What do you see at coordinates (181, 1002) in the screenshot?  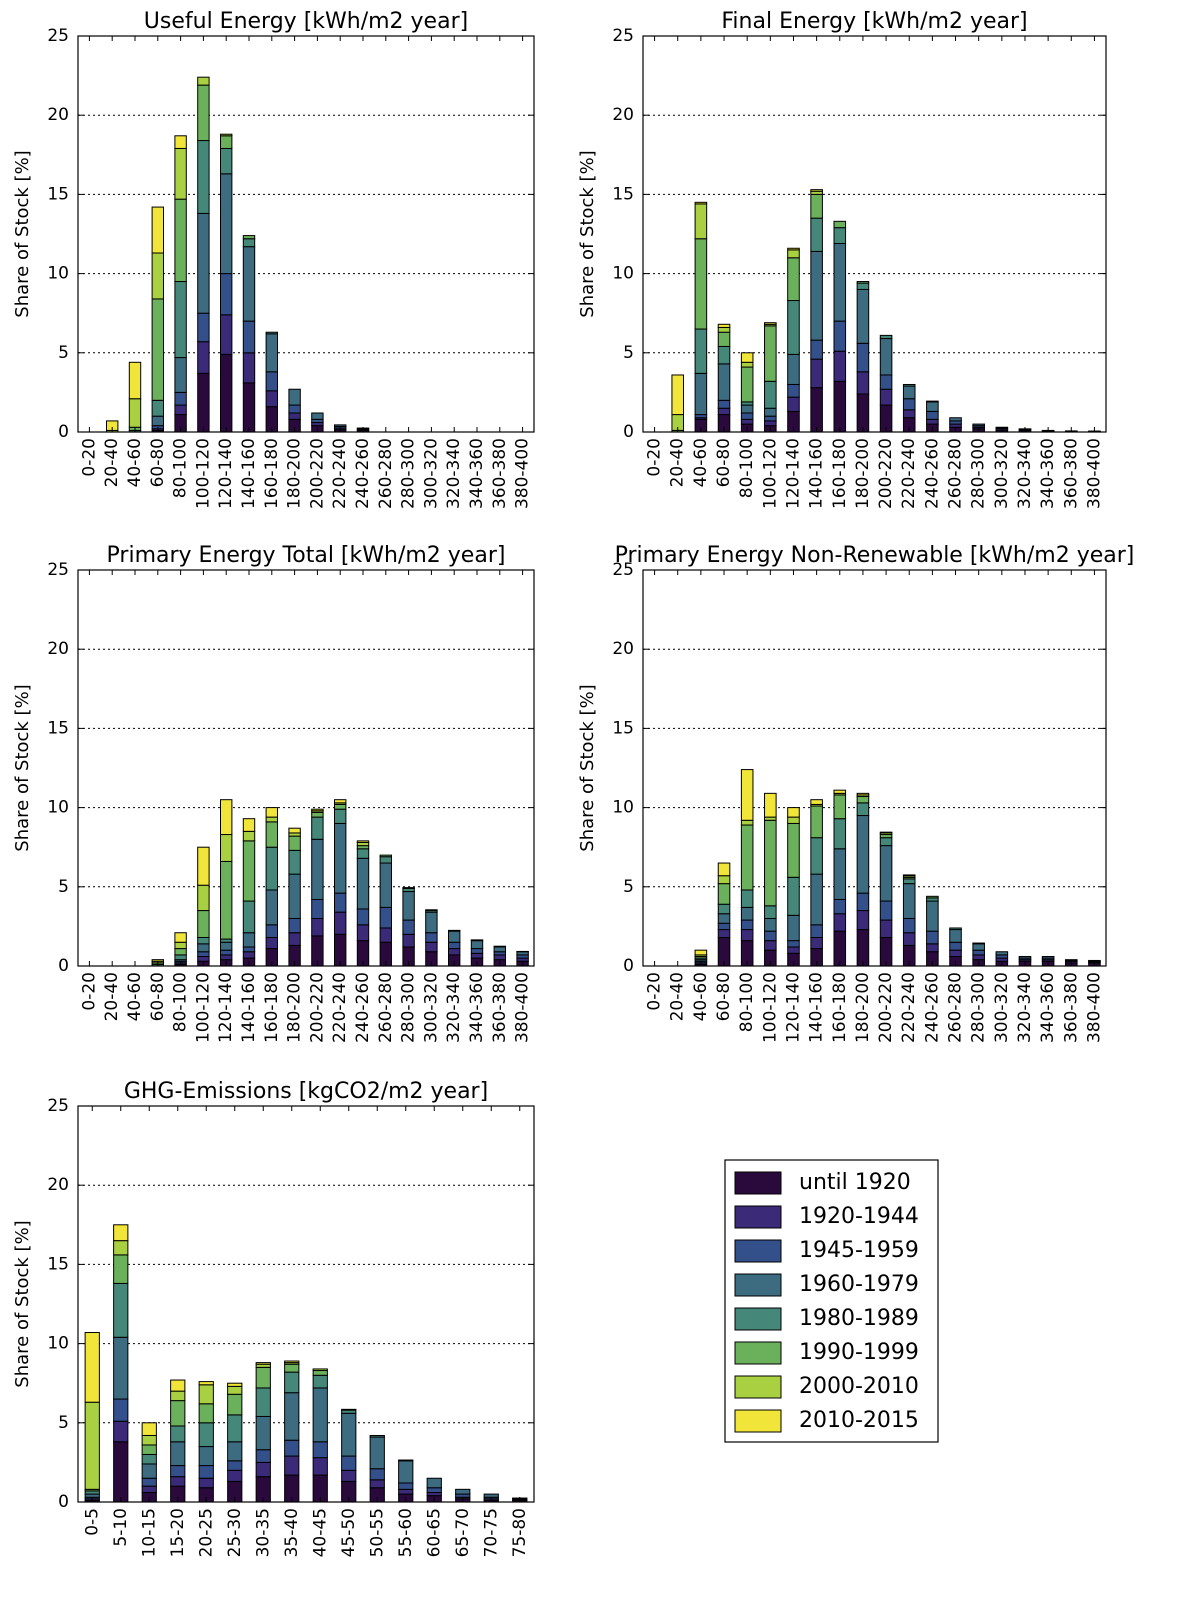 I see `x-tick-label: 80-100` at bounding box center [181, 1002].